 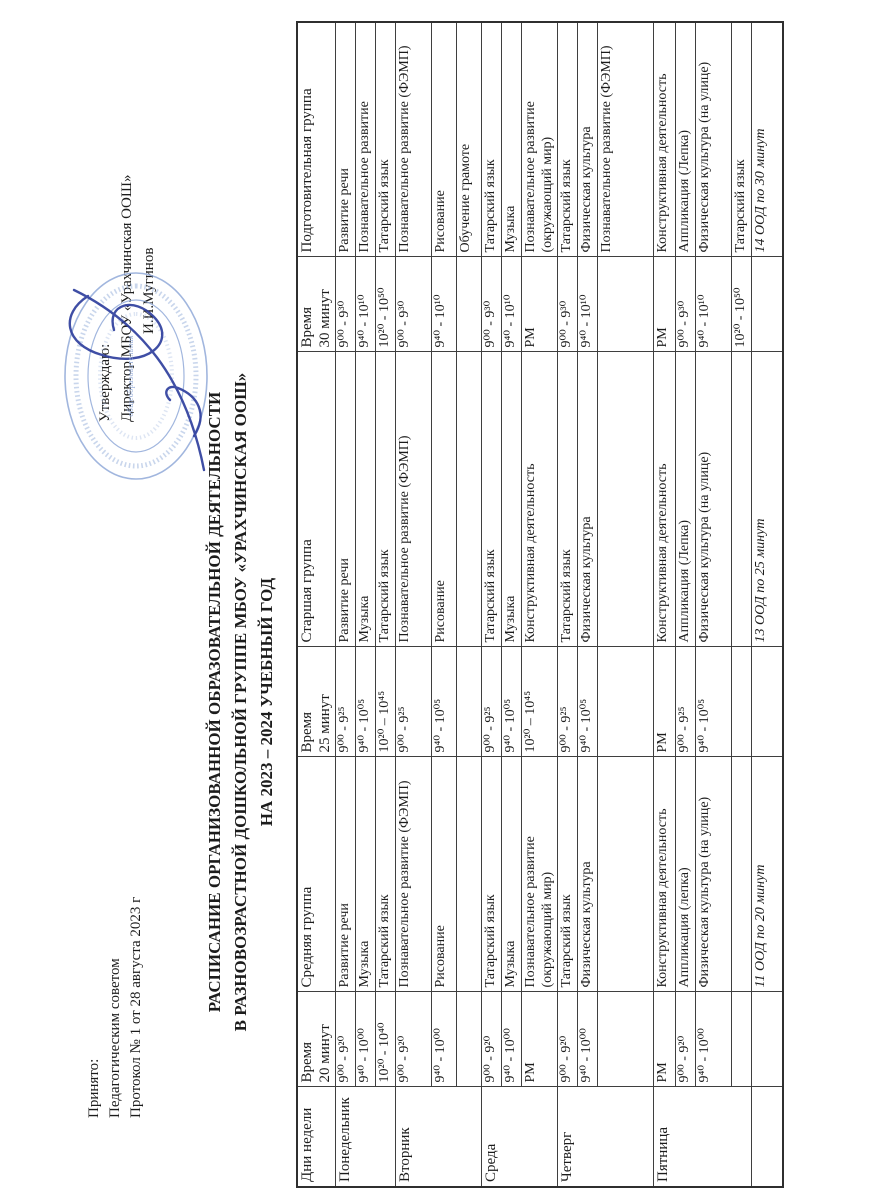 I want to click on approved-line2: Директор МБОУ «Урахчинская ООШ», so click(x=127, y=298).